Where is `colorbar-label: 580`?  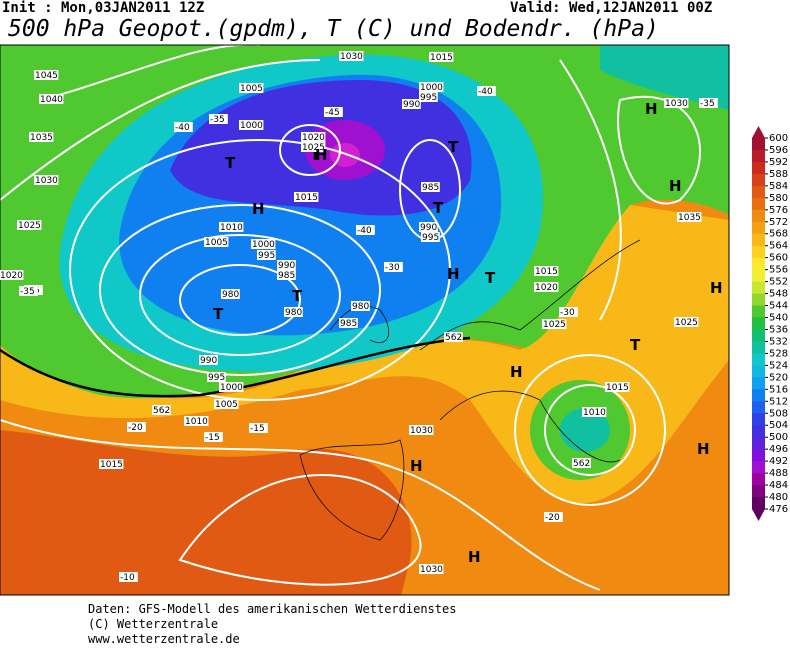 colorbar-label: 580 is located at coordinates (778, 198).